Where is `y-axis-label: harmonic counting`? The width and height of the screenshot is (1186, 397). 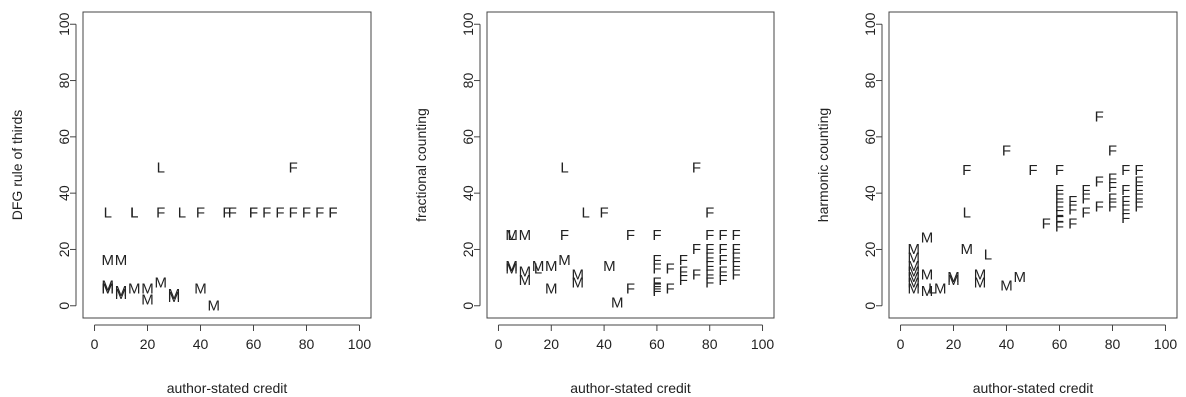 y-axis-label: harmonic counting is located at coordinates (823, 165).